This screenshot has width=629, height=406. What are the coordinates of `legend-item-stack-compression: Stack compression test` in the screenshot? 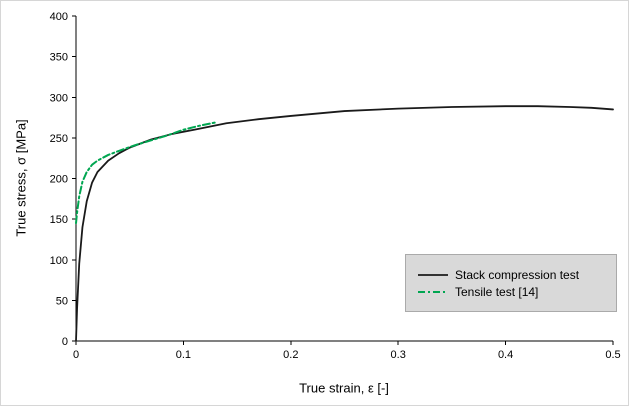 It's located at (516, 275).